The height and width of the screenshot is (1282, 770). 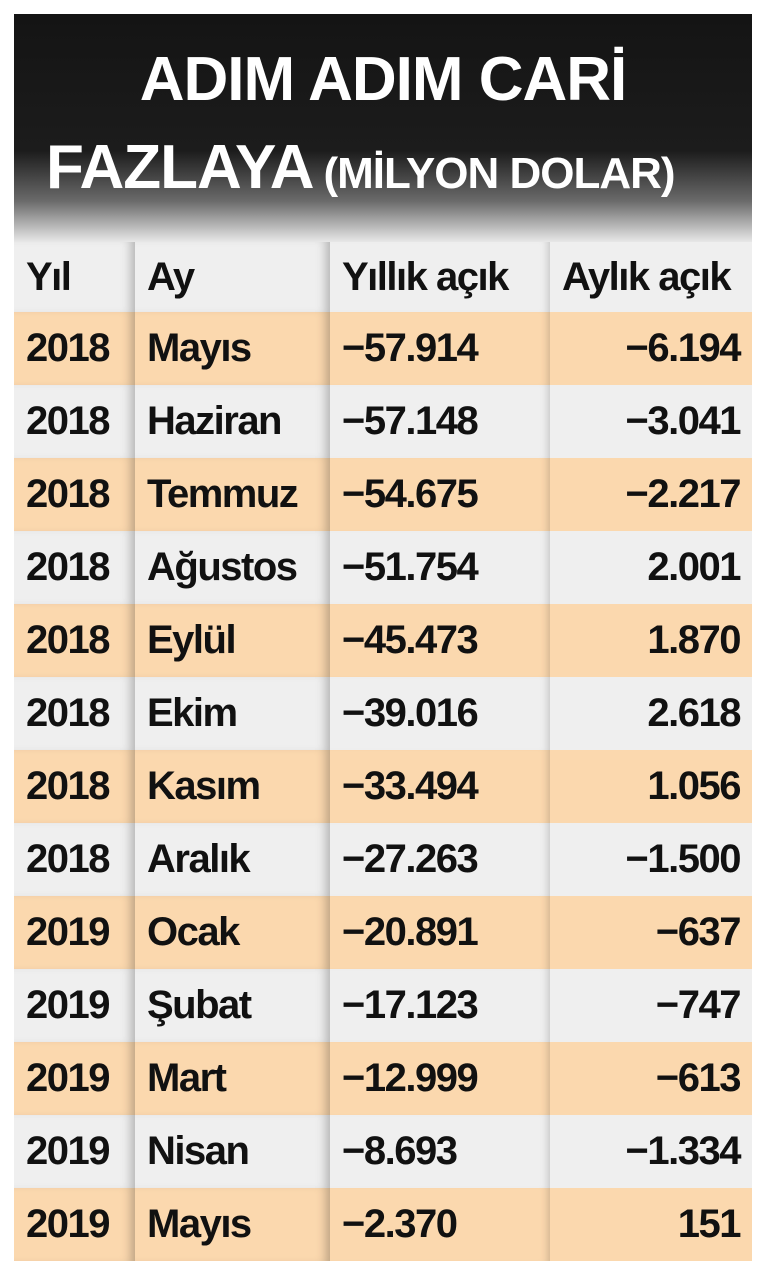 I want to click on title: ADIM ADIM CARİ, so click(x=383, y=79).